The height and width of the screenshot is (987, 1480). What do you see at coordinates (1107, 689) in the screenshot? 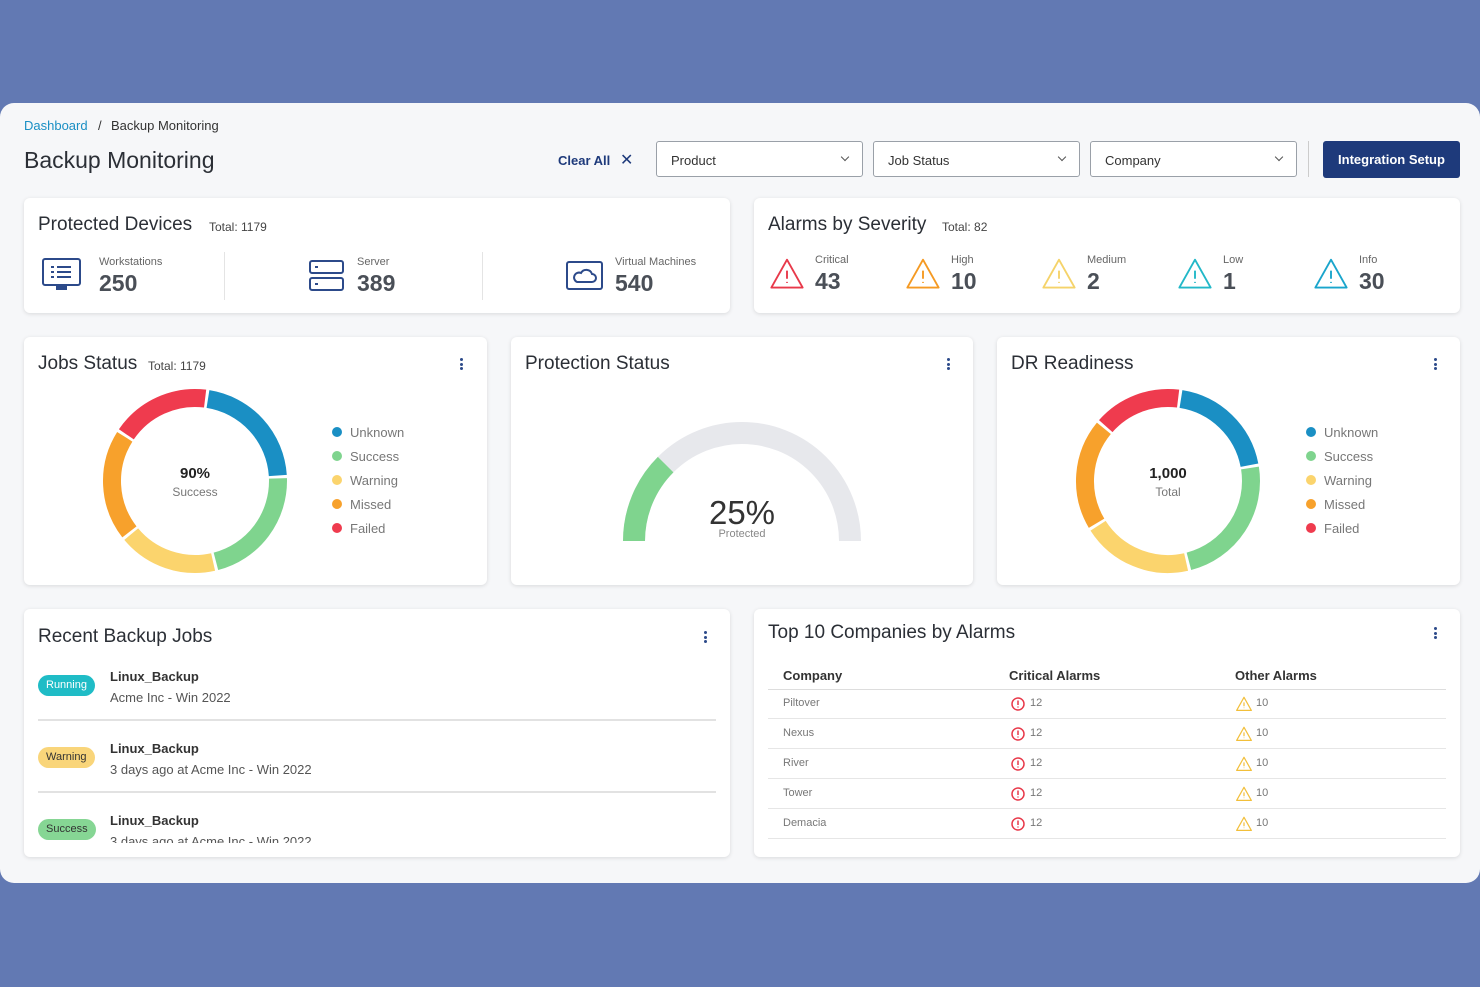
I see `header-divider` at bounding box center [1107, 689].